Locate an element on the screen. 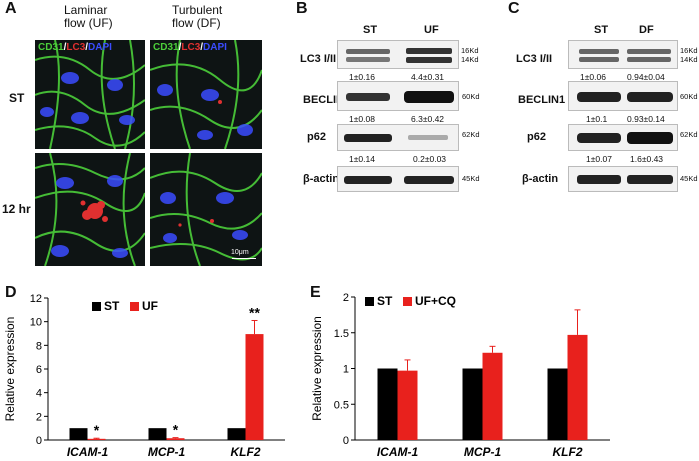 Image resolution: width=699 pixels, height=461 pixels. significance-marker: * is located at coordinates (176, 430).